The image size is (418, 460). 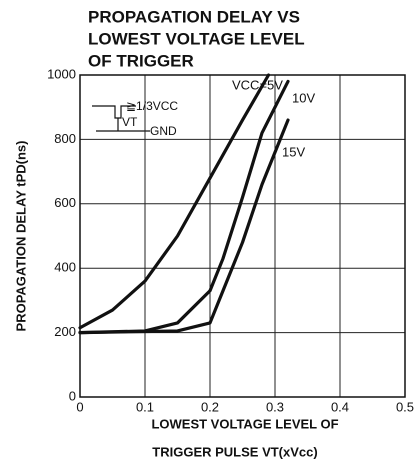 I want to click on x-tick-label: 0.1, so click(x=145, y=406).